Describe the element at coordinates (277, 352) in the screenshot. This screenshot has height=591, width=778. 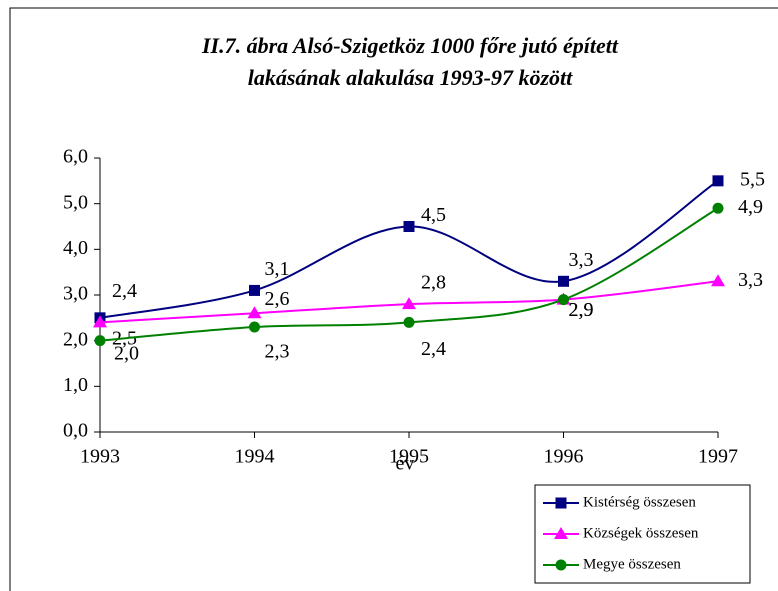
I see `data-label: 2,3` at that location.